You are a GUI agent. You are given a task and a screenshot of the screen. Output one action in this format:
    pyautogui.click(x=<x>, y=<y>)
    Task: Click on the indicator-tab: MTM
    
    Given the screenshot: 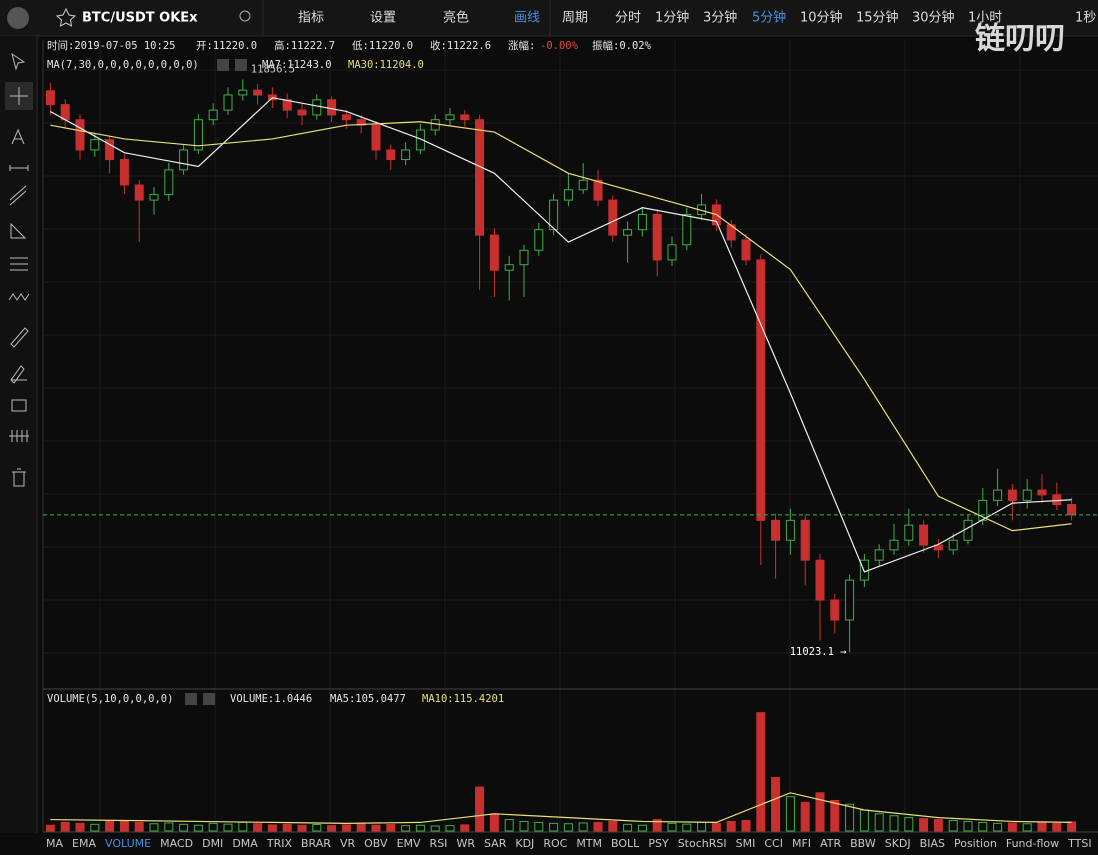 What is the action you would take?
    pyautogui.click(x=589, y=843)
    